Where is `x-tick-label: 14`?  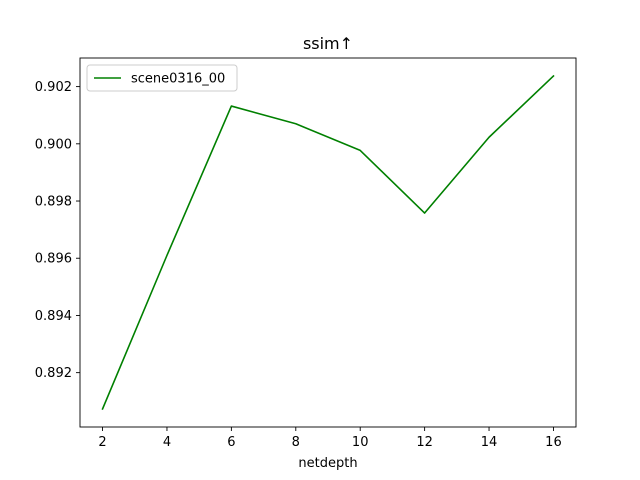
x-tick-label: 14 is located at coordinates (489, 442).